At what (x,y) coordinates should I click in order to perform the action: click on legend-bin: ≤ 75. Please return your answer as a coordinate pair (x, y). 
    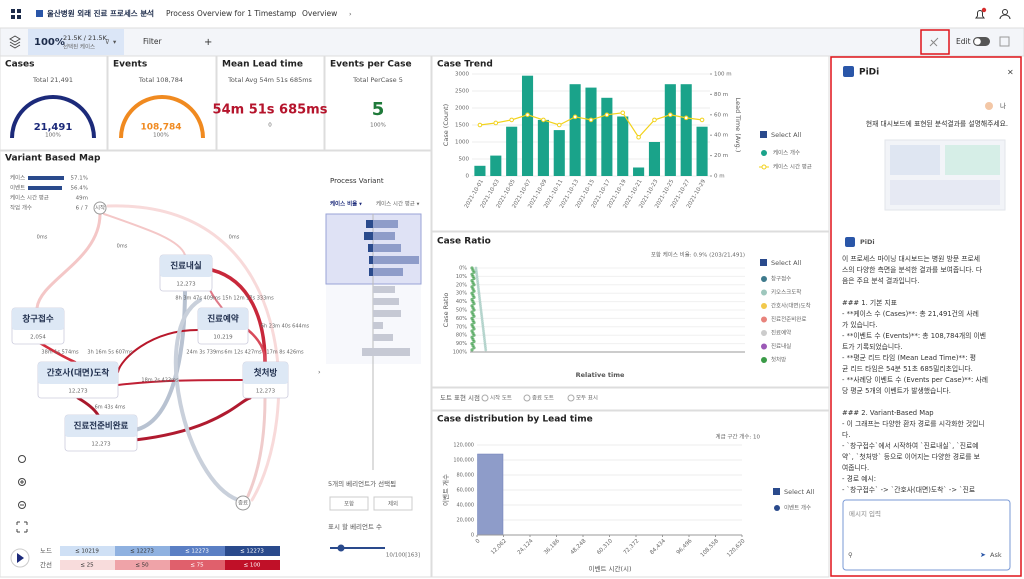
    Looking at the image, I should click on (197, 566).